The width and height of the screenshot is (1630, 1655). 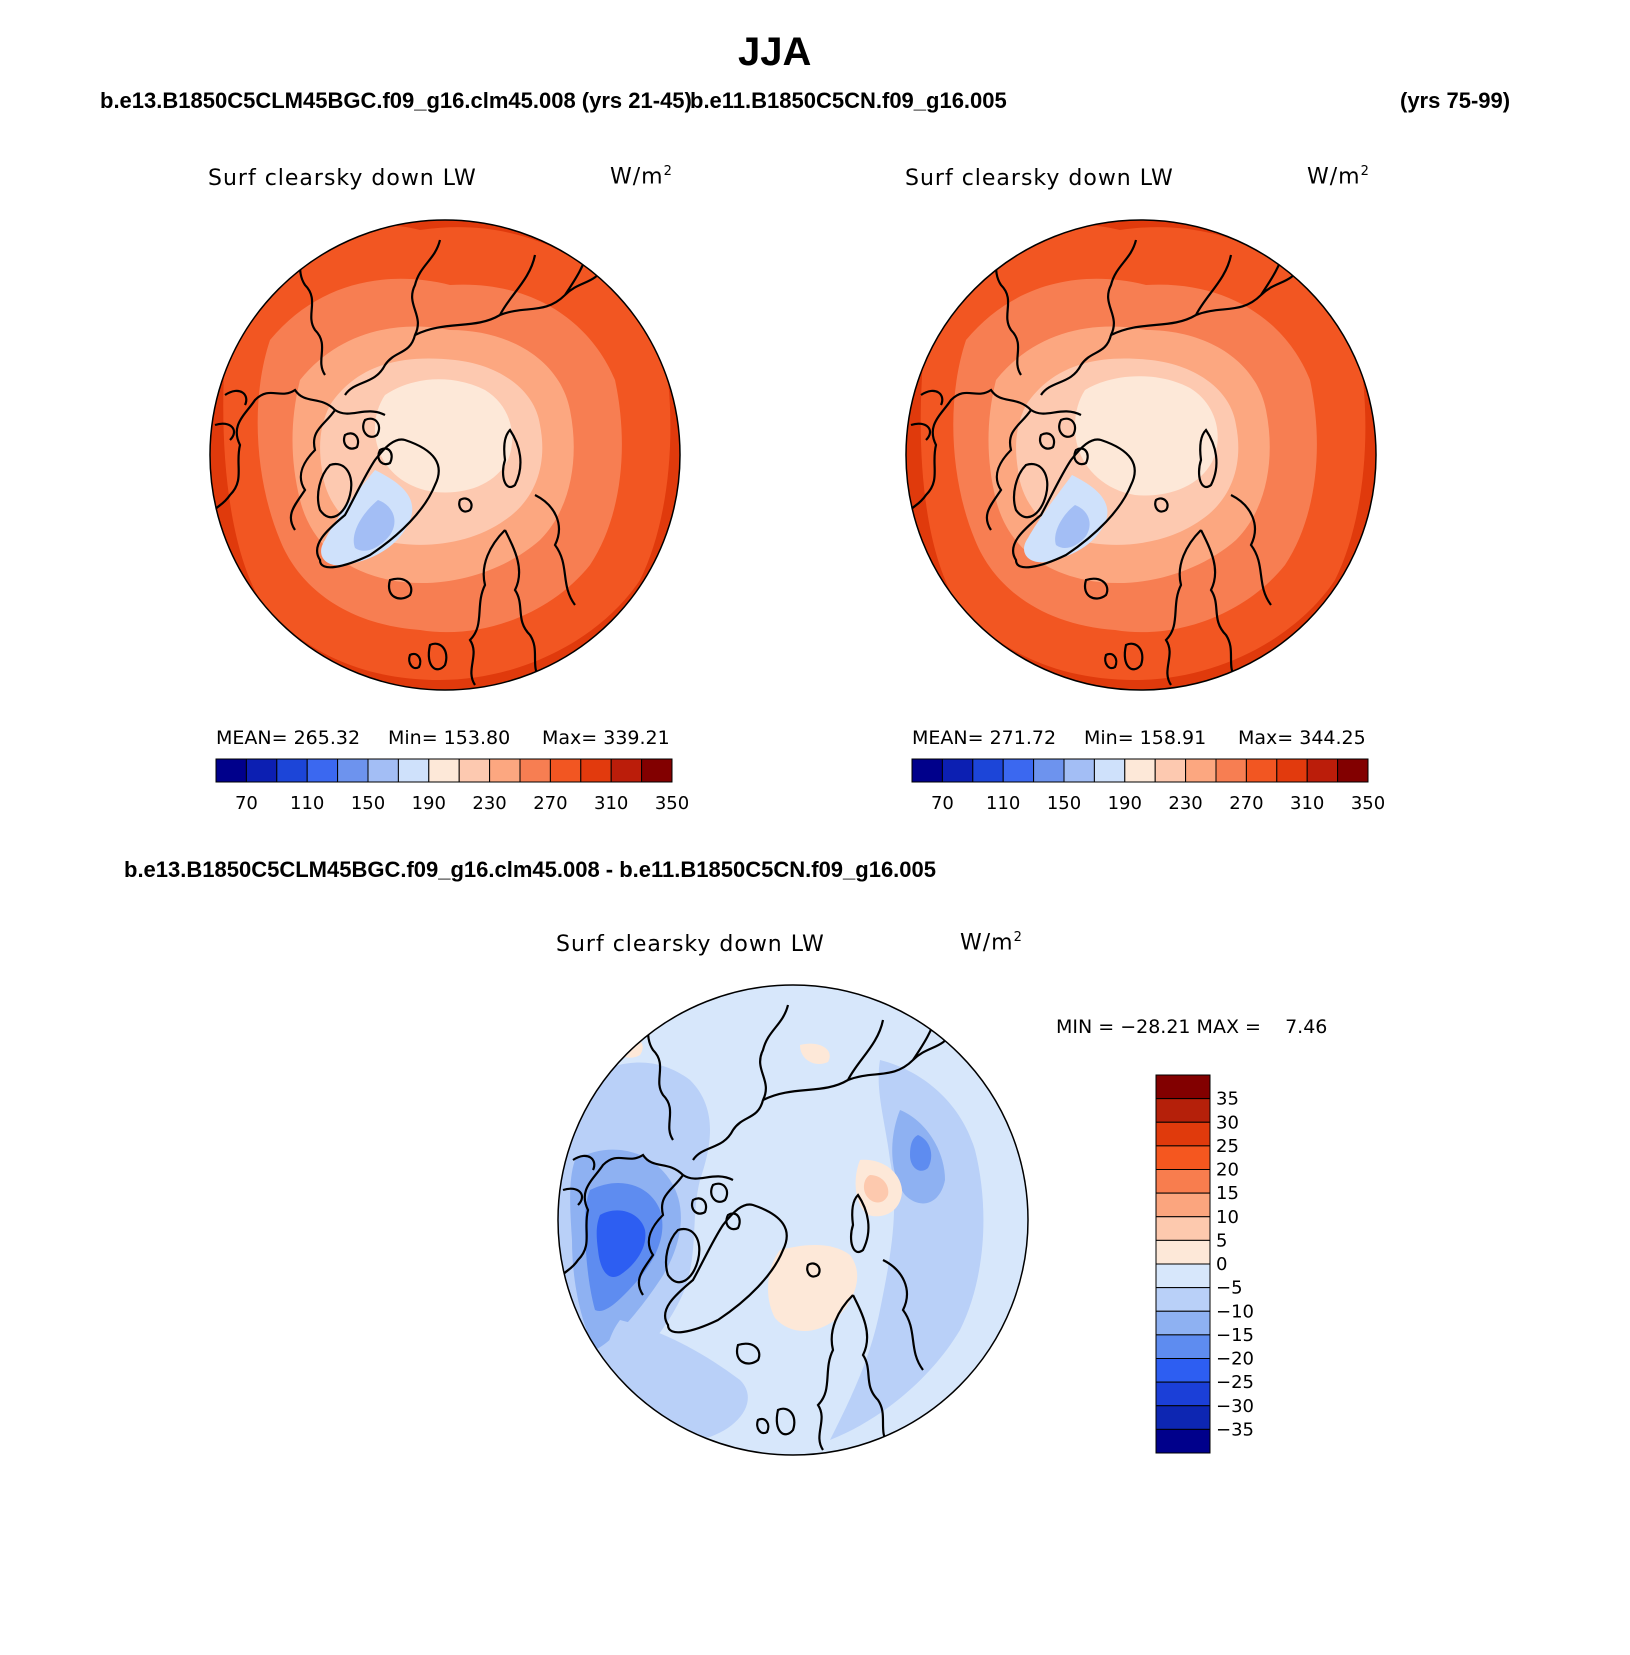 I want to click on diff-variable: Surf clearsky down LW, so click(x=690, y=944).